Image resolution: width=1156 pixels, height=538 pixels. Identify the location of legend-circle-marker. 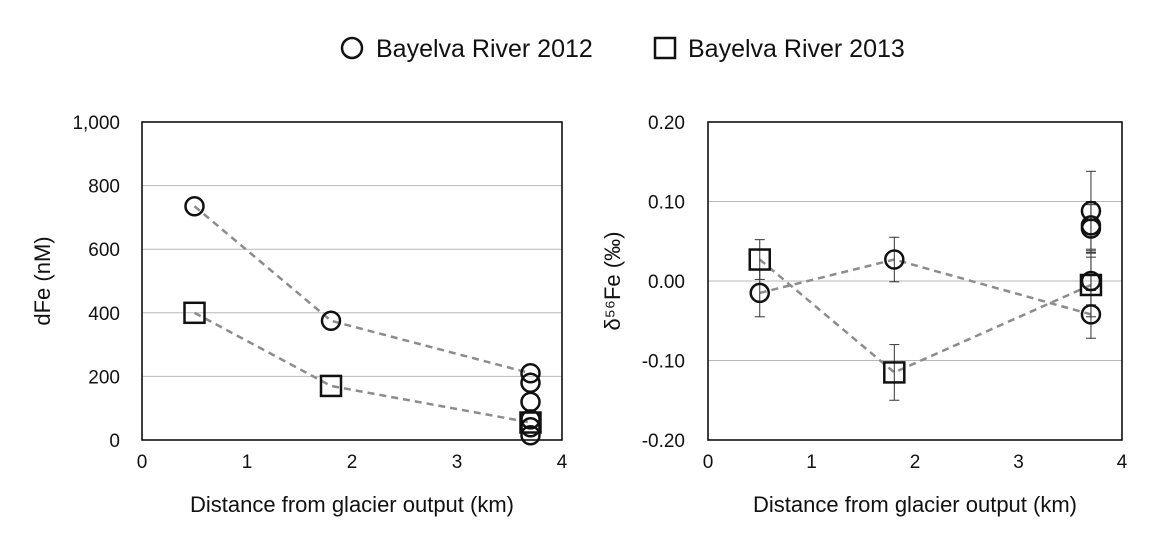
(352, 48).